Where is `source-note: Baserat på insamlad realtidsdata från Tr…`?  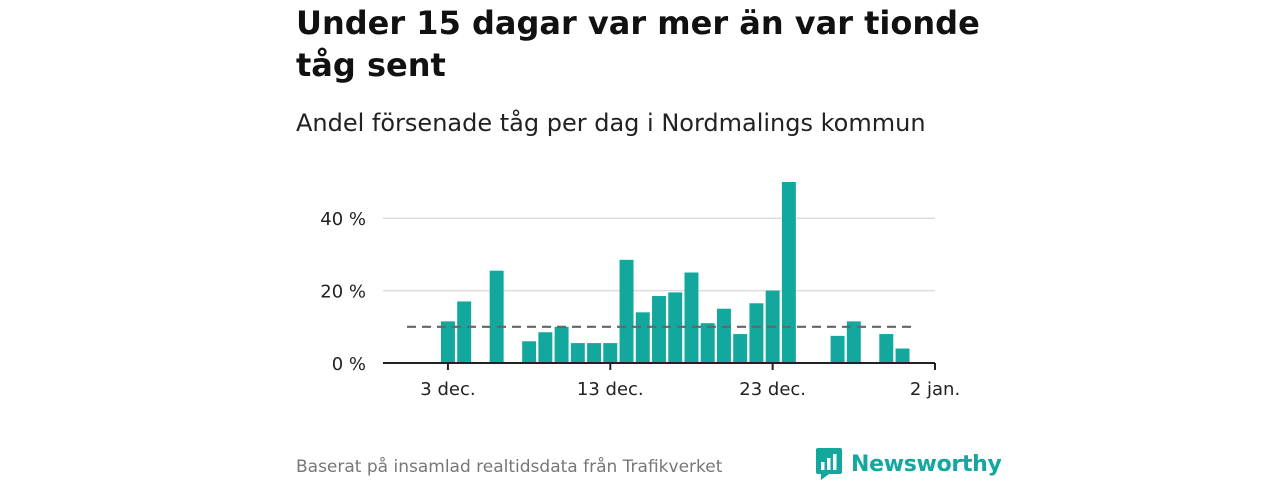 source-note: Baserat på insamlad realtidsdata från Tr… is located at coordinates (509, 467).